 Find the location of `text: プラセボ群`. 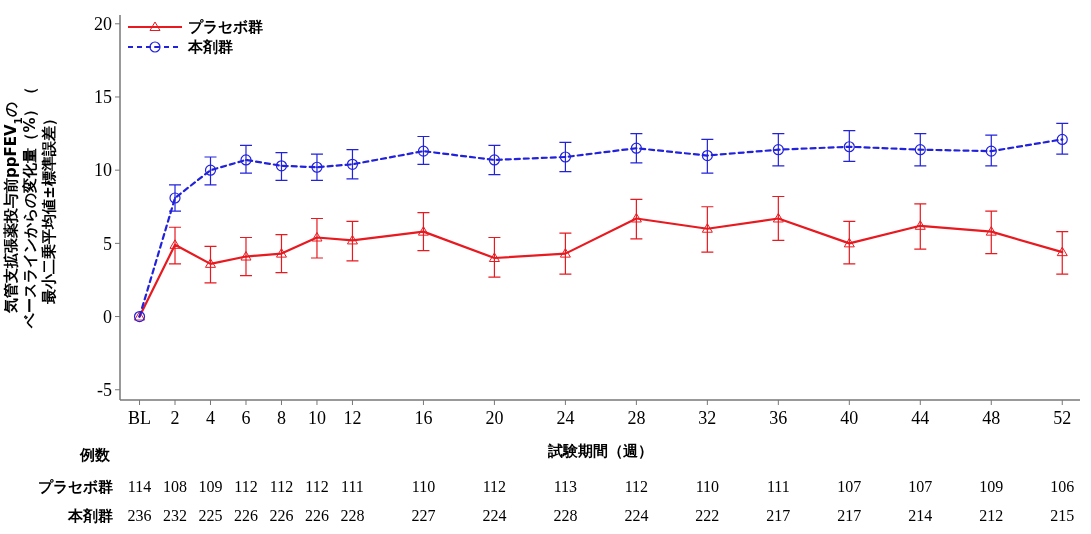

text: プラセボ群 is located at coordinates (75, 487).